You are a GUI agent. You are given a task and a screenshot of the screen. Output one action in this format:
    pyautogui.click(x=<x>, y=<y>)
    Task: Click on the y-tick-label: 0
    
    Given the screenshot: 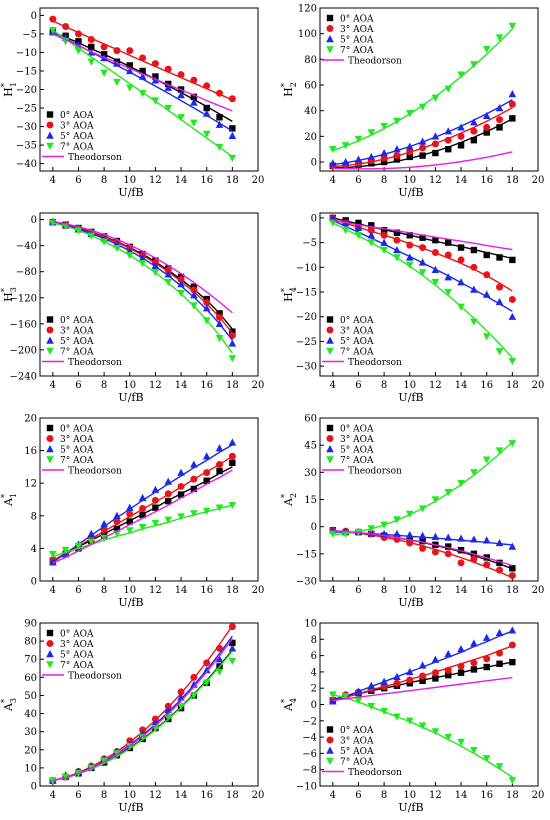 What is the action you would take?
    pyautogui.click(x=34, y=787)
    